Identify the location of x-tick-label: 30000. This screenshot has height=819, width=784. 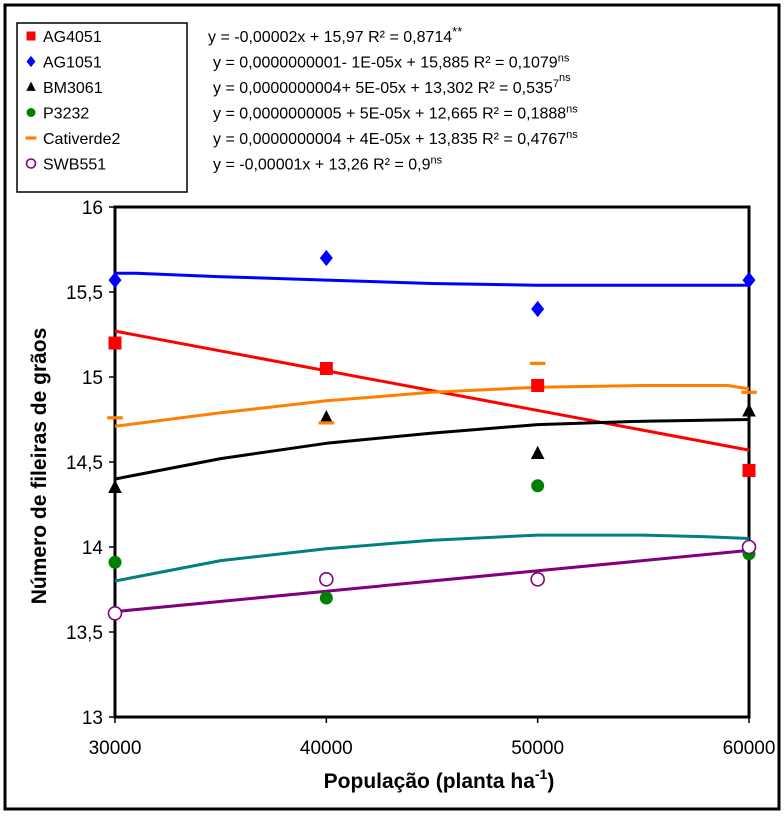
(115, 748).